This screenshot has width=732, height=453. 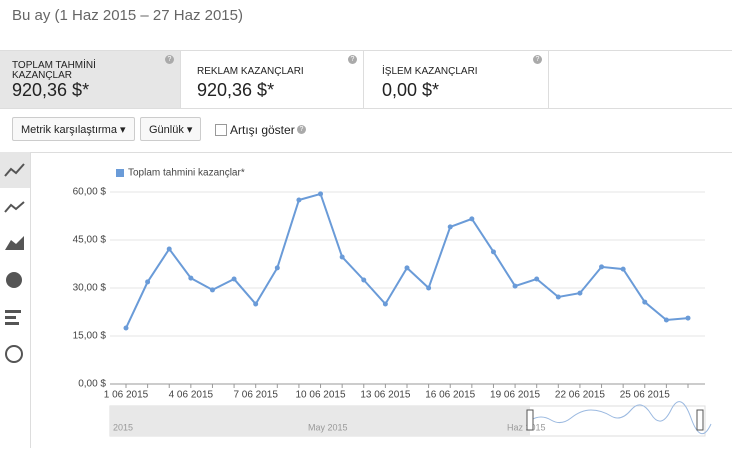 What do you see at coordinates (191, 395) in the screenshot?
I see `x-tick-label: 4 06 2015` at bounding box center [191, 395].